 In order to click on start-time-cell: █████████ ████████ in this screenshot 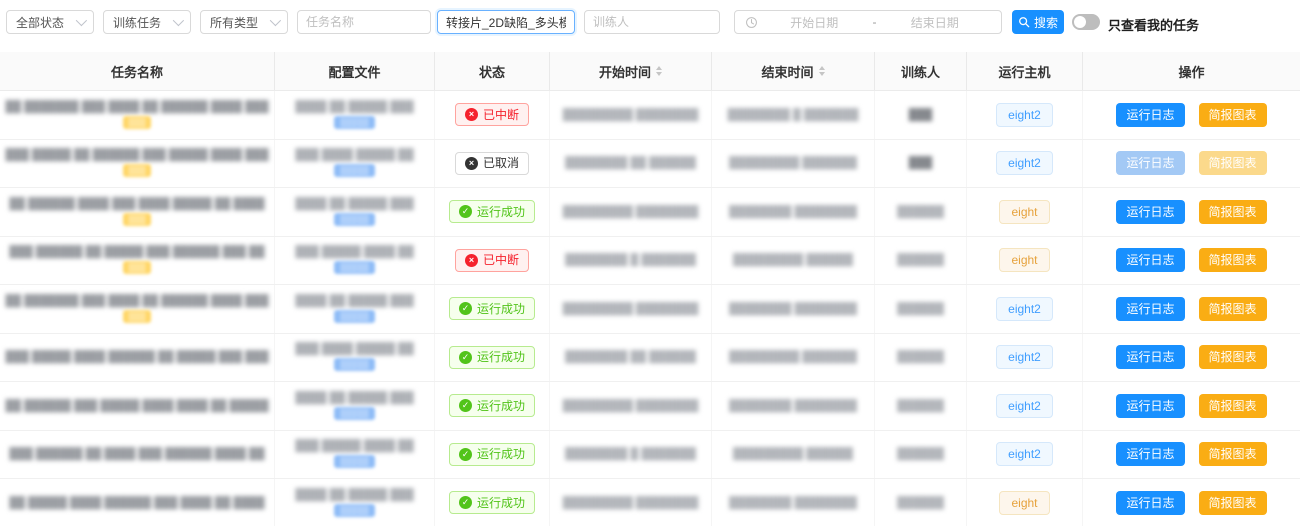, I will do `click(631, 212)`.